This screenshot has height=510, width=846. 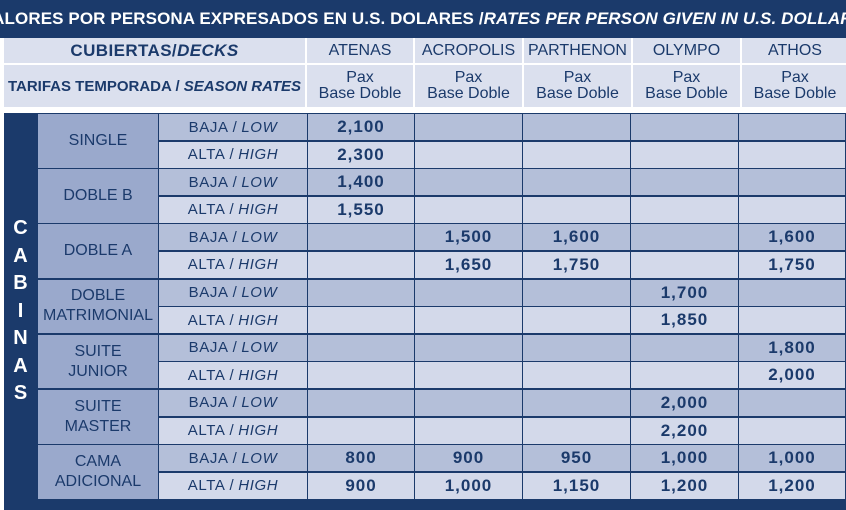 I want to click on cabin-type: SUITE JUNIOR, so click(x=98, y=361).